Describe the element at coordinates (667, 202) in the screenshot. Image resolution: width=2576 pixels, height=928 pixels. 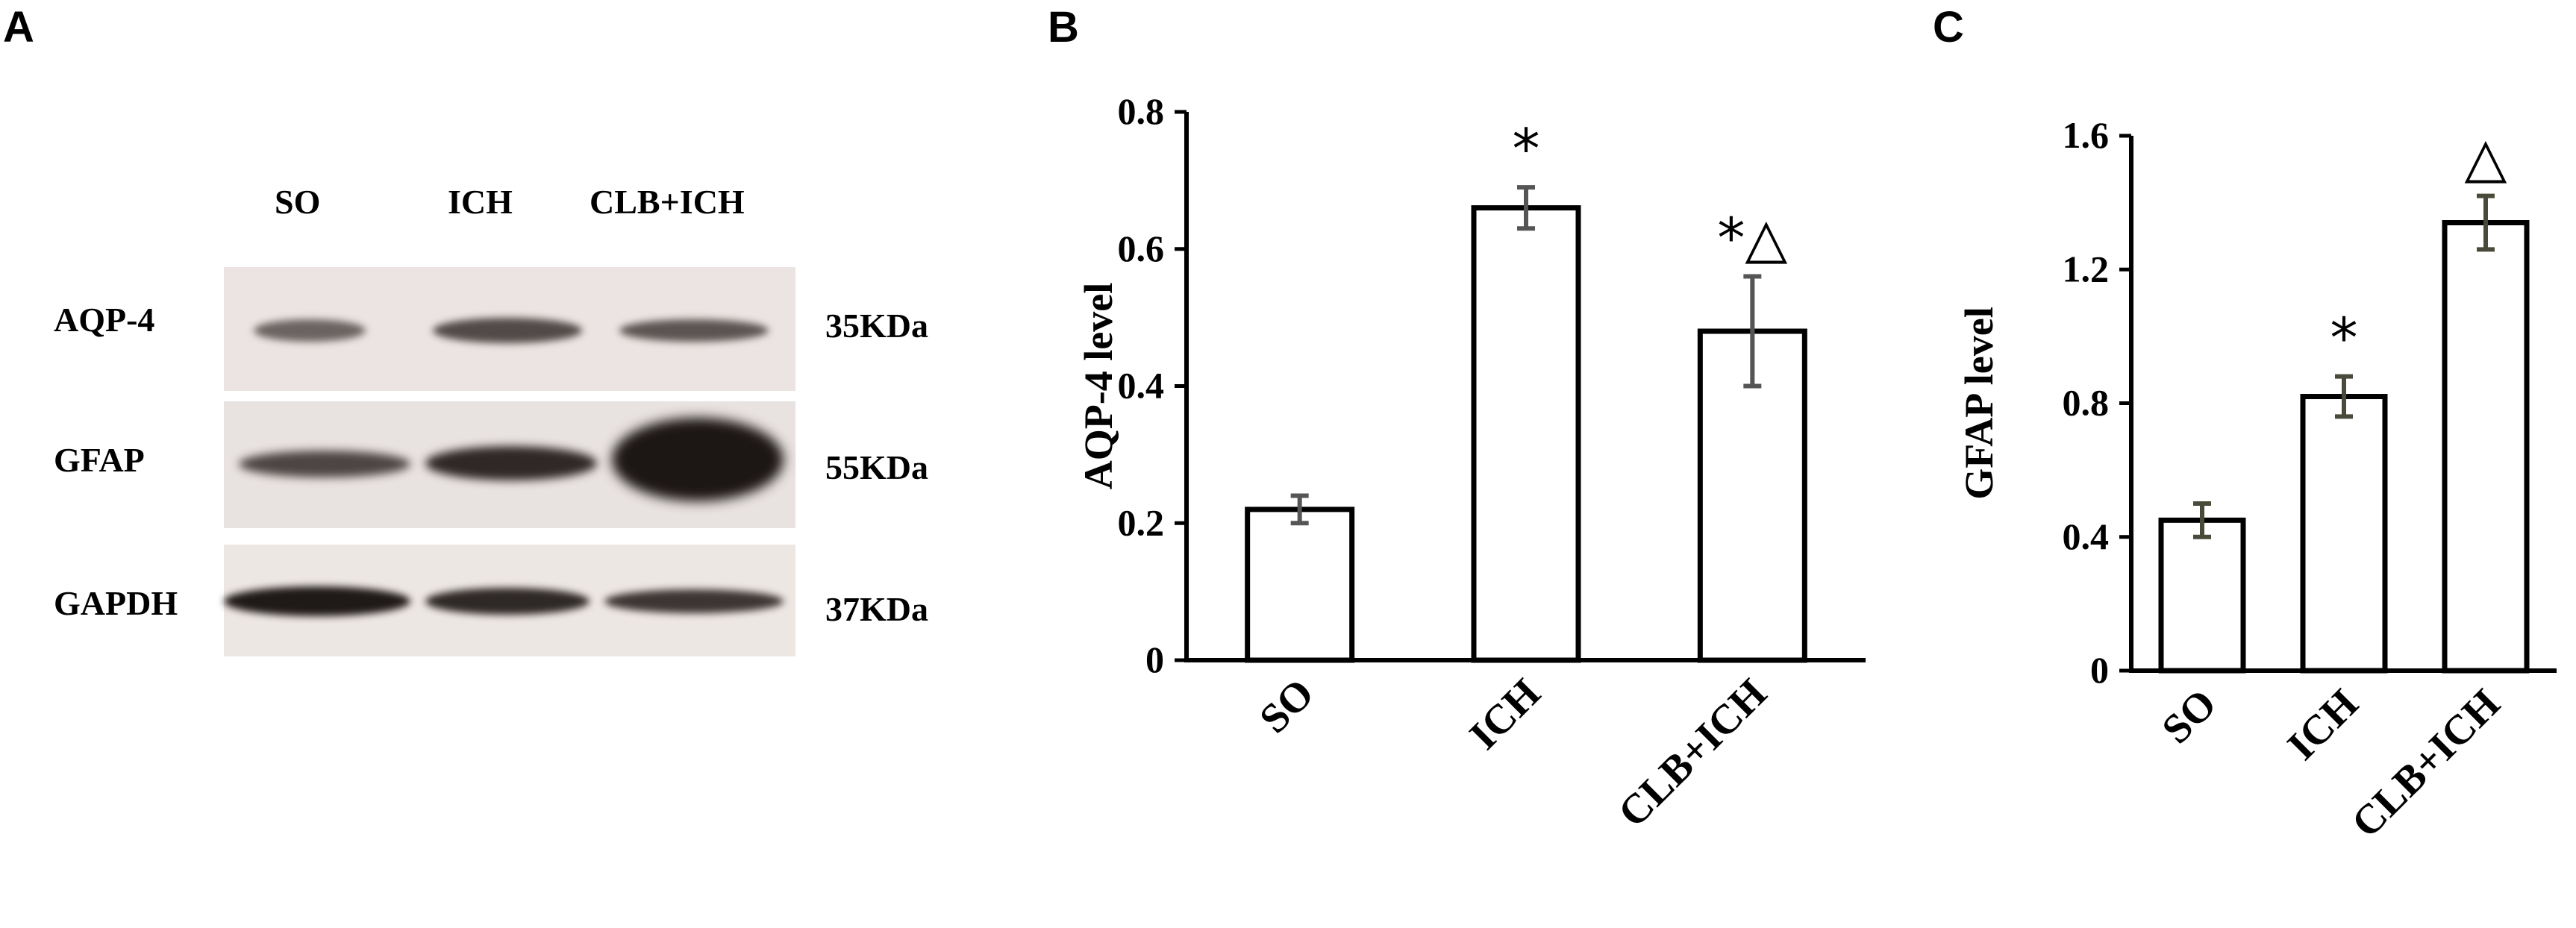
I see `lane-label-clb-ich: CLB+ICH` at that location.